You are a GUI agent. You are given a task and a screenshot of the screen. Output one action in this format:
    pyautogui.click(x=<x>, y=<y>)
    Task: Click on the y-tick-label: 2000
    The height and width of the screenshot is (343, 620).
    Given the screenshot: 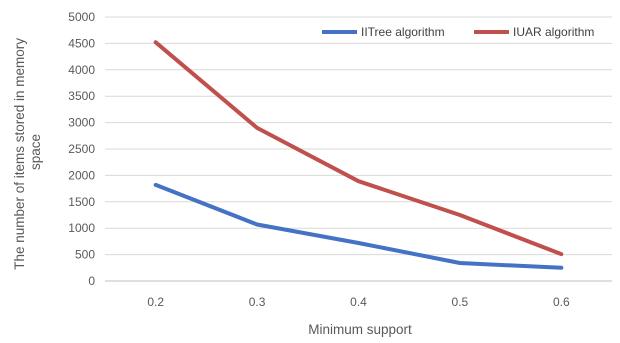 What is the action you would take?
    pyautogui.click(x=81, y=175)
    